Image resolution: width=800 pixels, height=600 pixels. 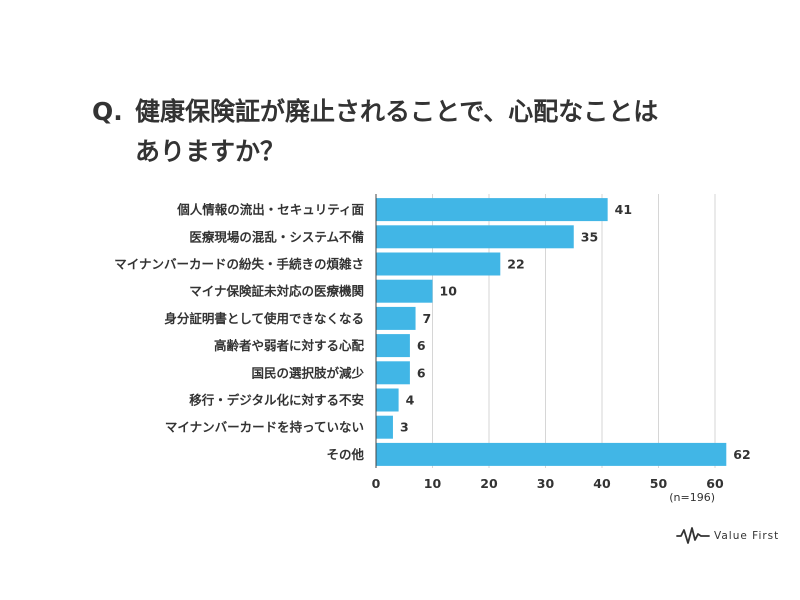 What do you see at coordinates (602, 483) in the screenshot?
I see `x-tick-label: 40` at bounding box center [602, 483].